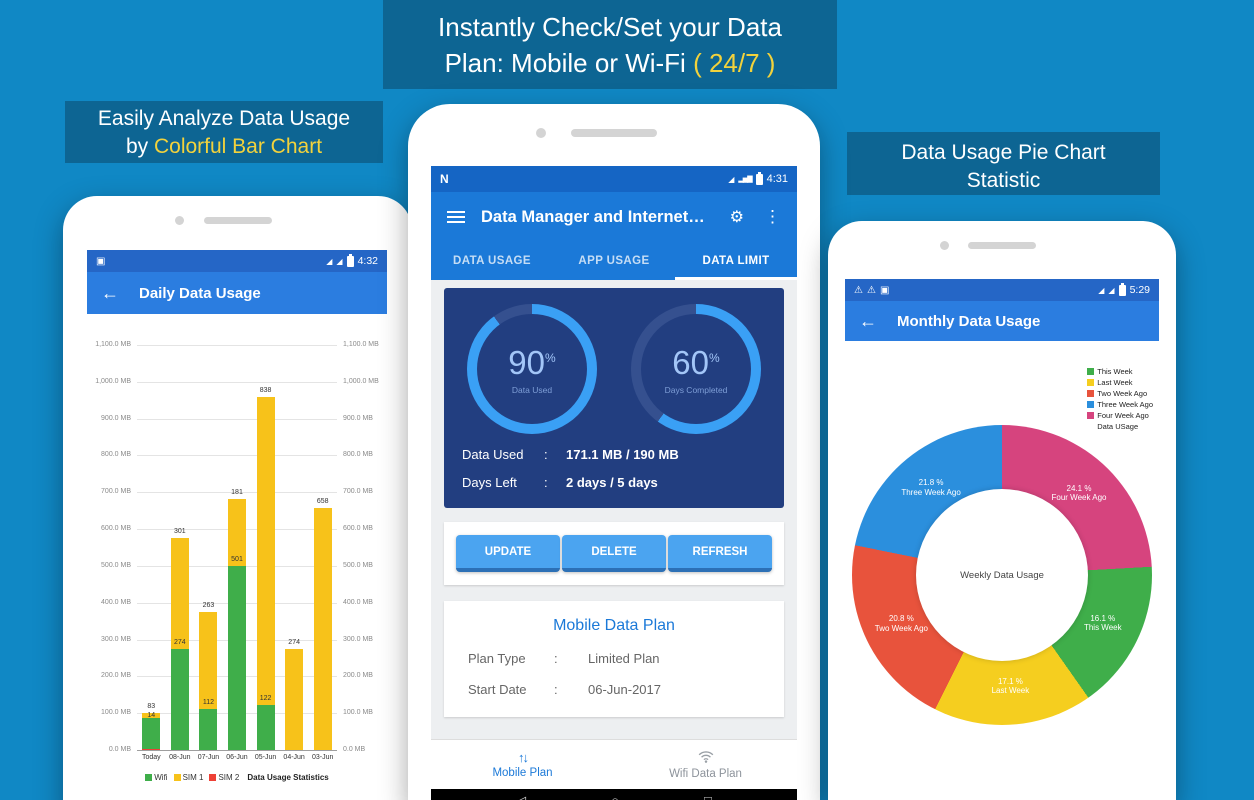  I want to click on left-headline-highlight: Colorful Bar Chart, so click(238, 146).